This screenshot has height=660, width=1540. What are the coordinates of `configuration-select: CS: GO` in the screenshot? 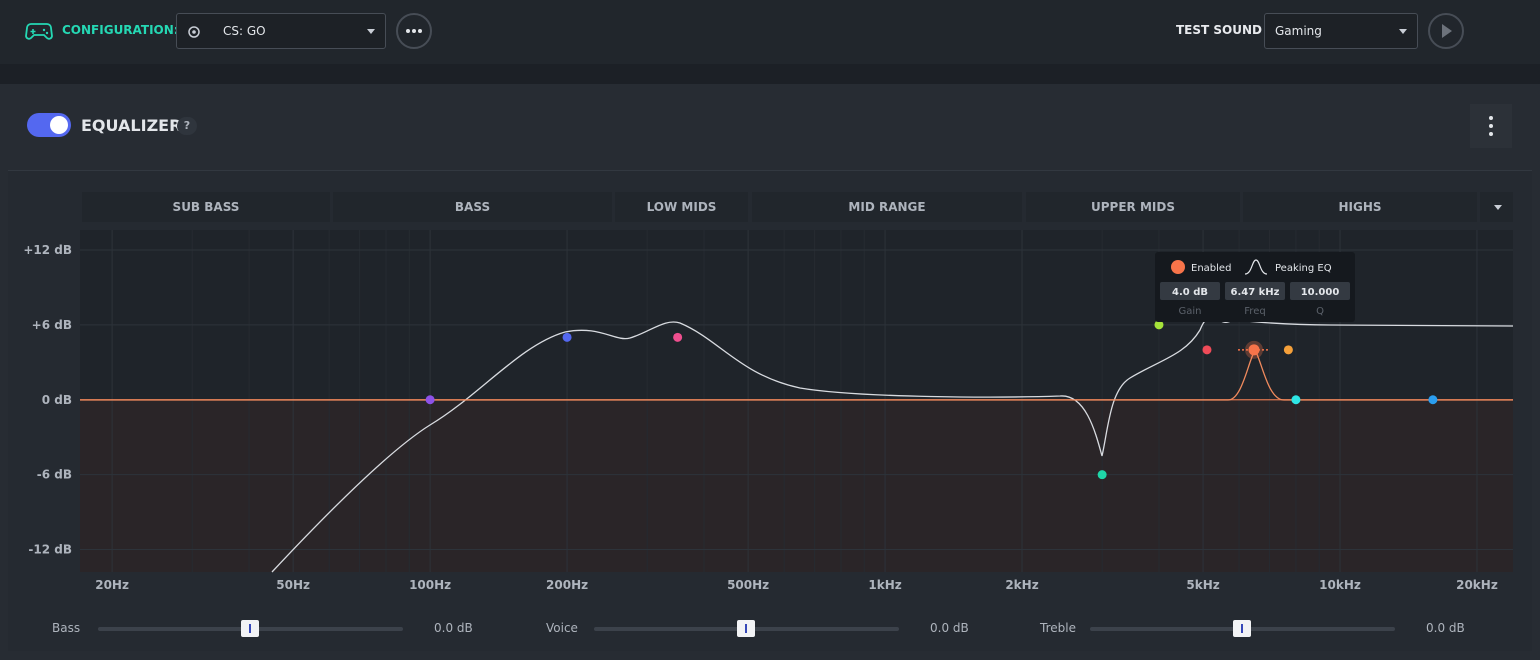 It's located at (281, 31).